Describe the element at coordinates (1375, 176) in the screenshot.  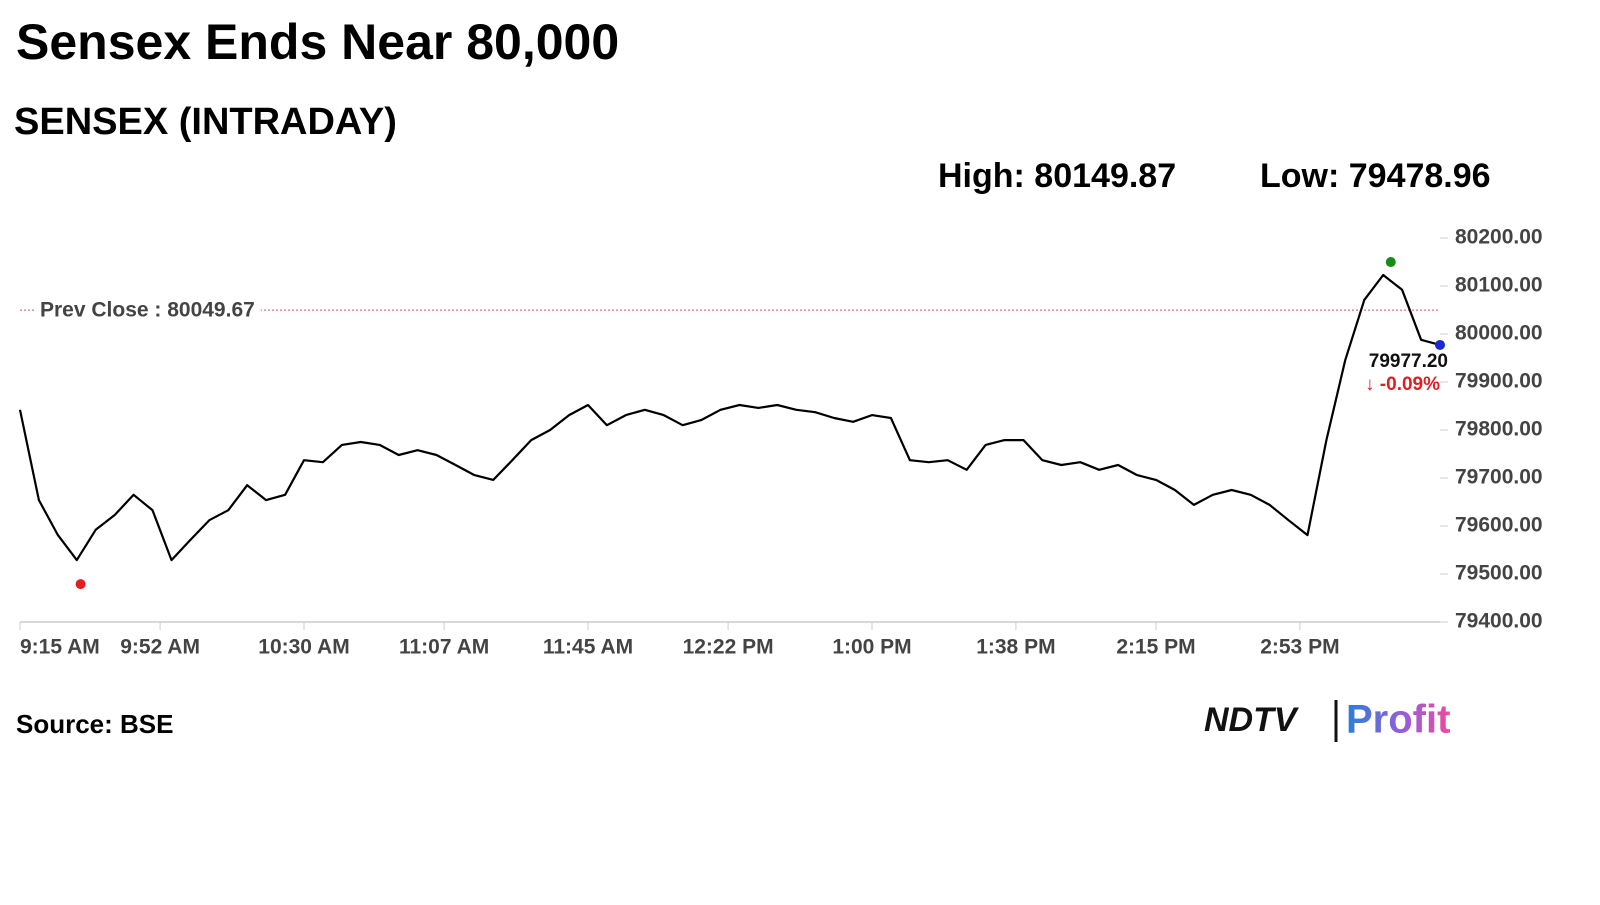
I see `low-label: Low: 79478.96` at that location.